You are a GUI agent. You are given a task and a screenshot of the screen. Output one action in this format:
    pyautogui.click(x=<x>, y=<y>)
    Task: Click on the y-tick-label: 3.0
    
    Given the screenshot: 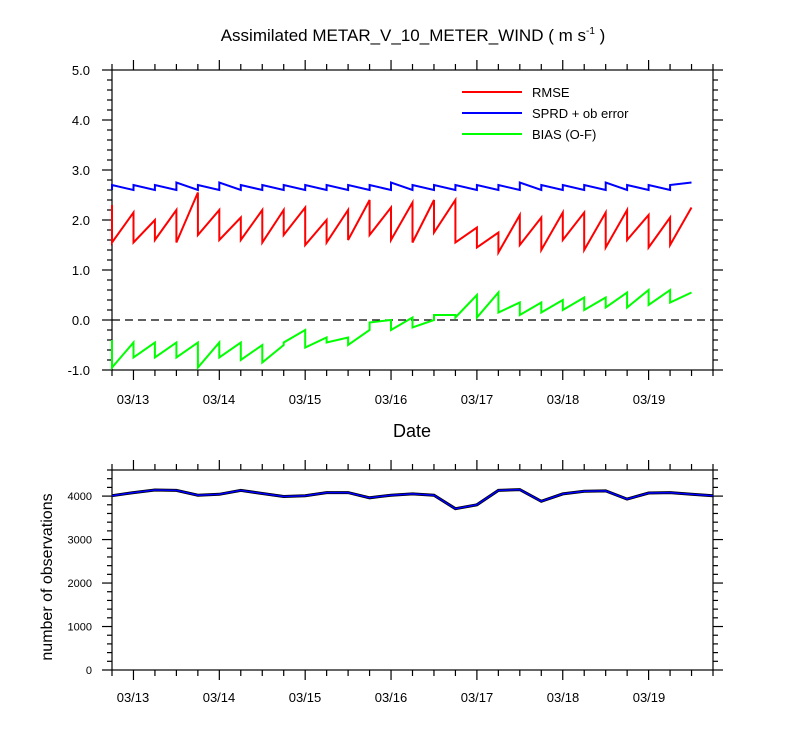 What is the action you would take?
    pyautogui.click(x=81, y=170)
    